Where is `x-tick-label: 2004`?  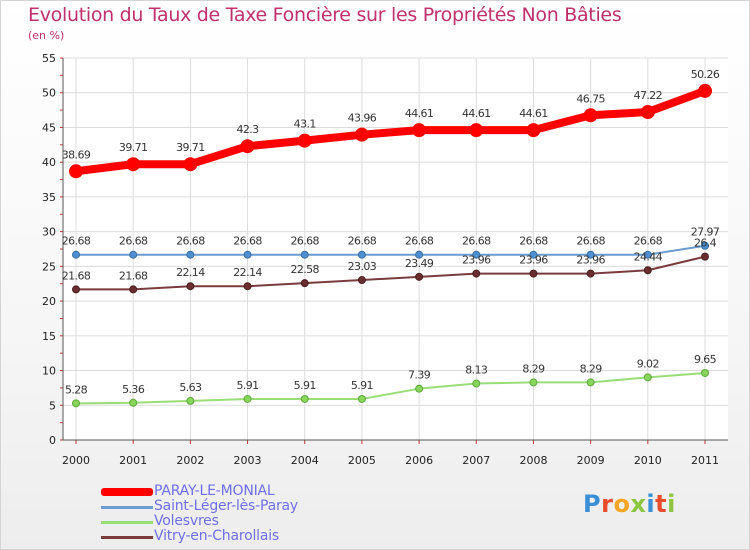
x-tick-label: 2004 is located at coordinates (305, 460).